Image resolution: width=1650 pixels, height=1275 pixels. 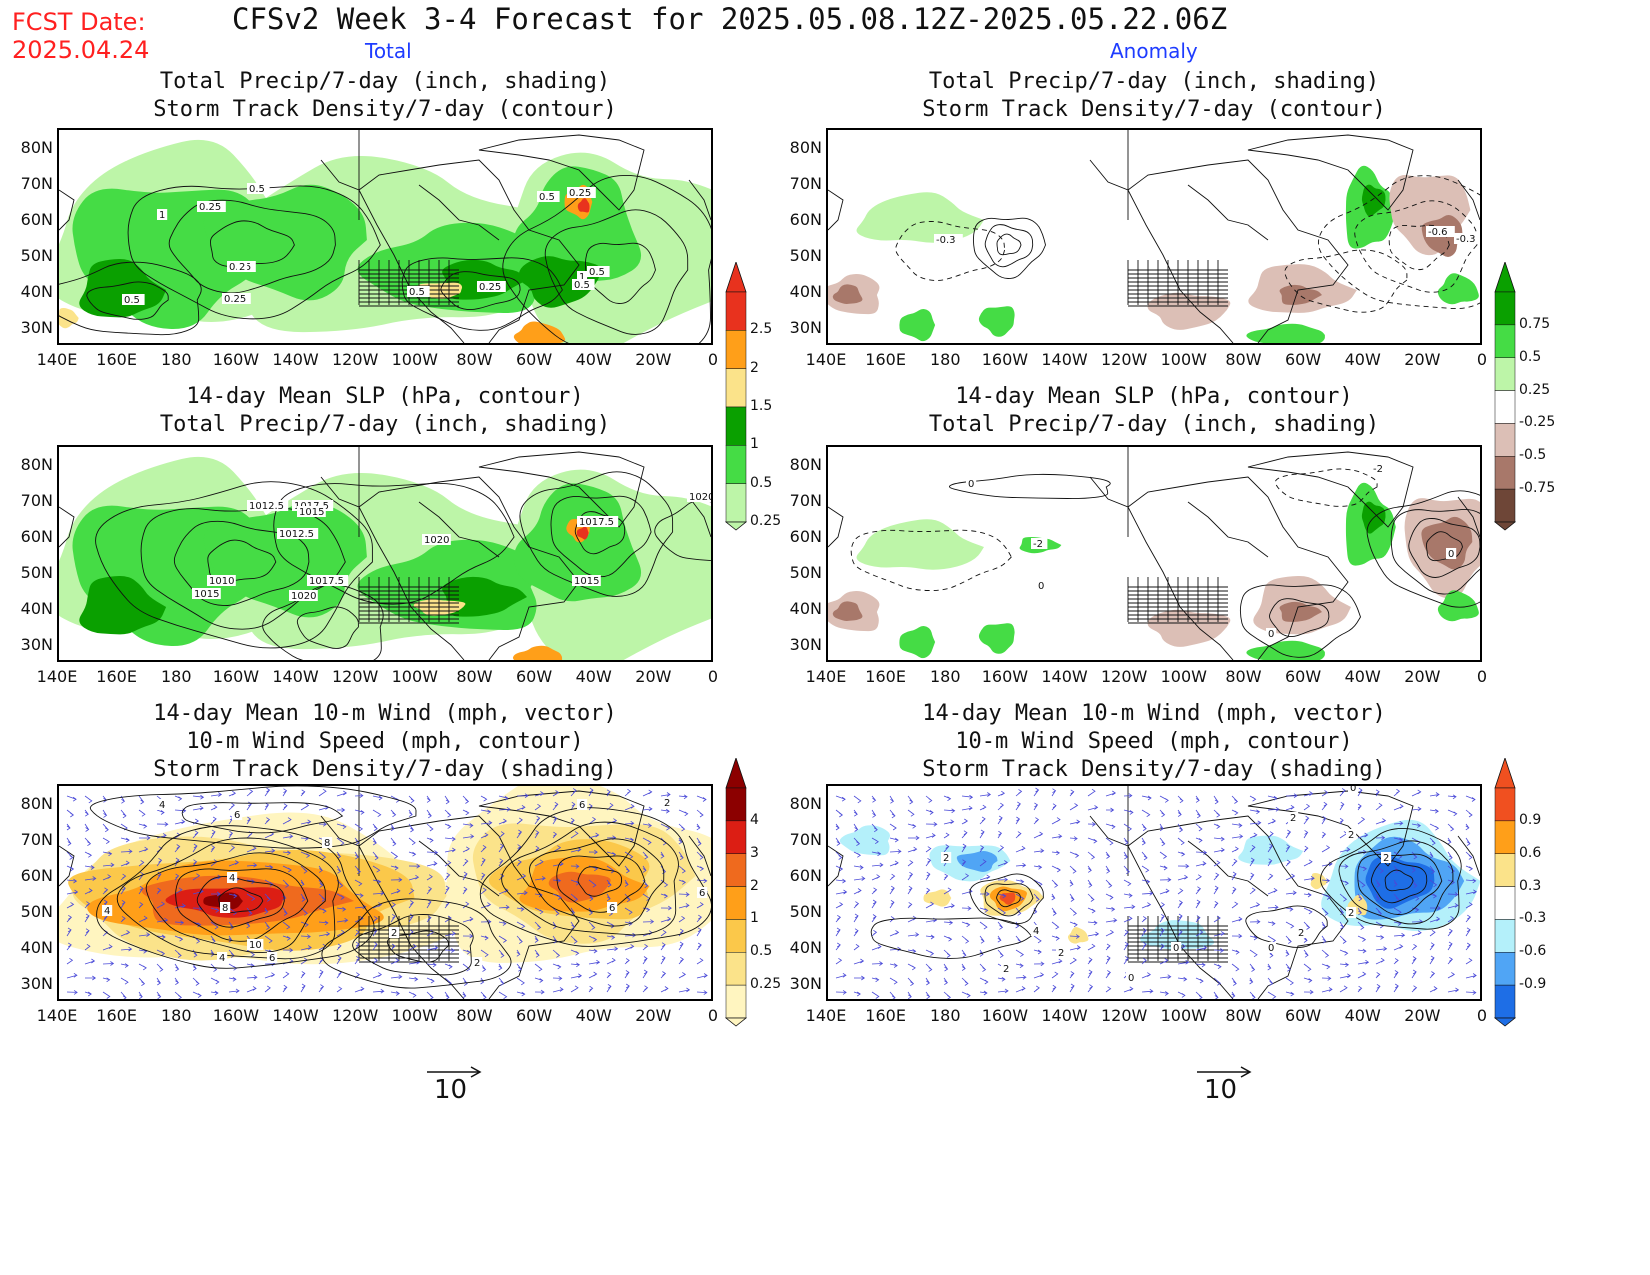 What do you see at coordinates (385, 553) in the screenshot?
I see `coastline` at bounding box center [385, 553].